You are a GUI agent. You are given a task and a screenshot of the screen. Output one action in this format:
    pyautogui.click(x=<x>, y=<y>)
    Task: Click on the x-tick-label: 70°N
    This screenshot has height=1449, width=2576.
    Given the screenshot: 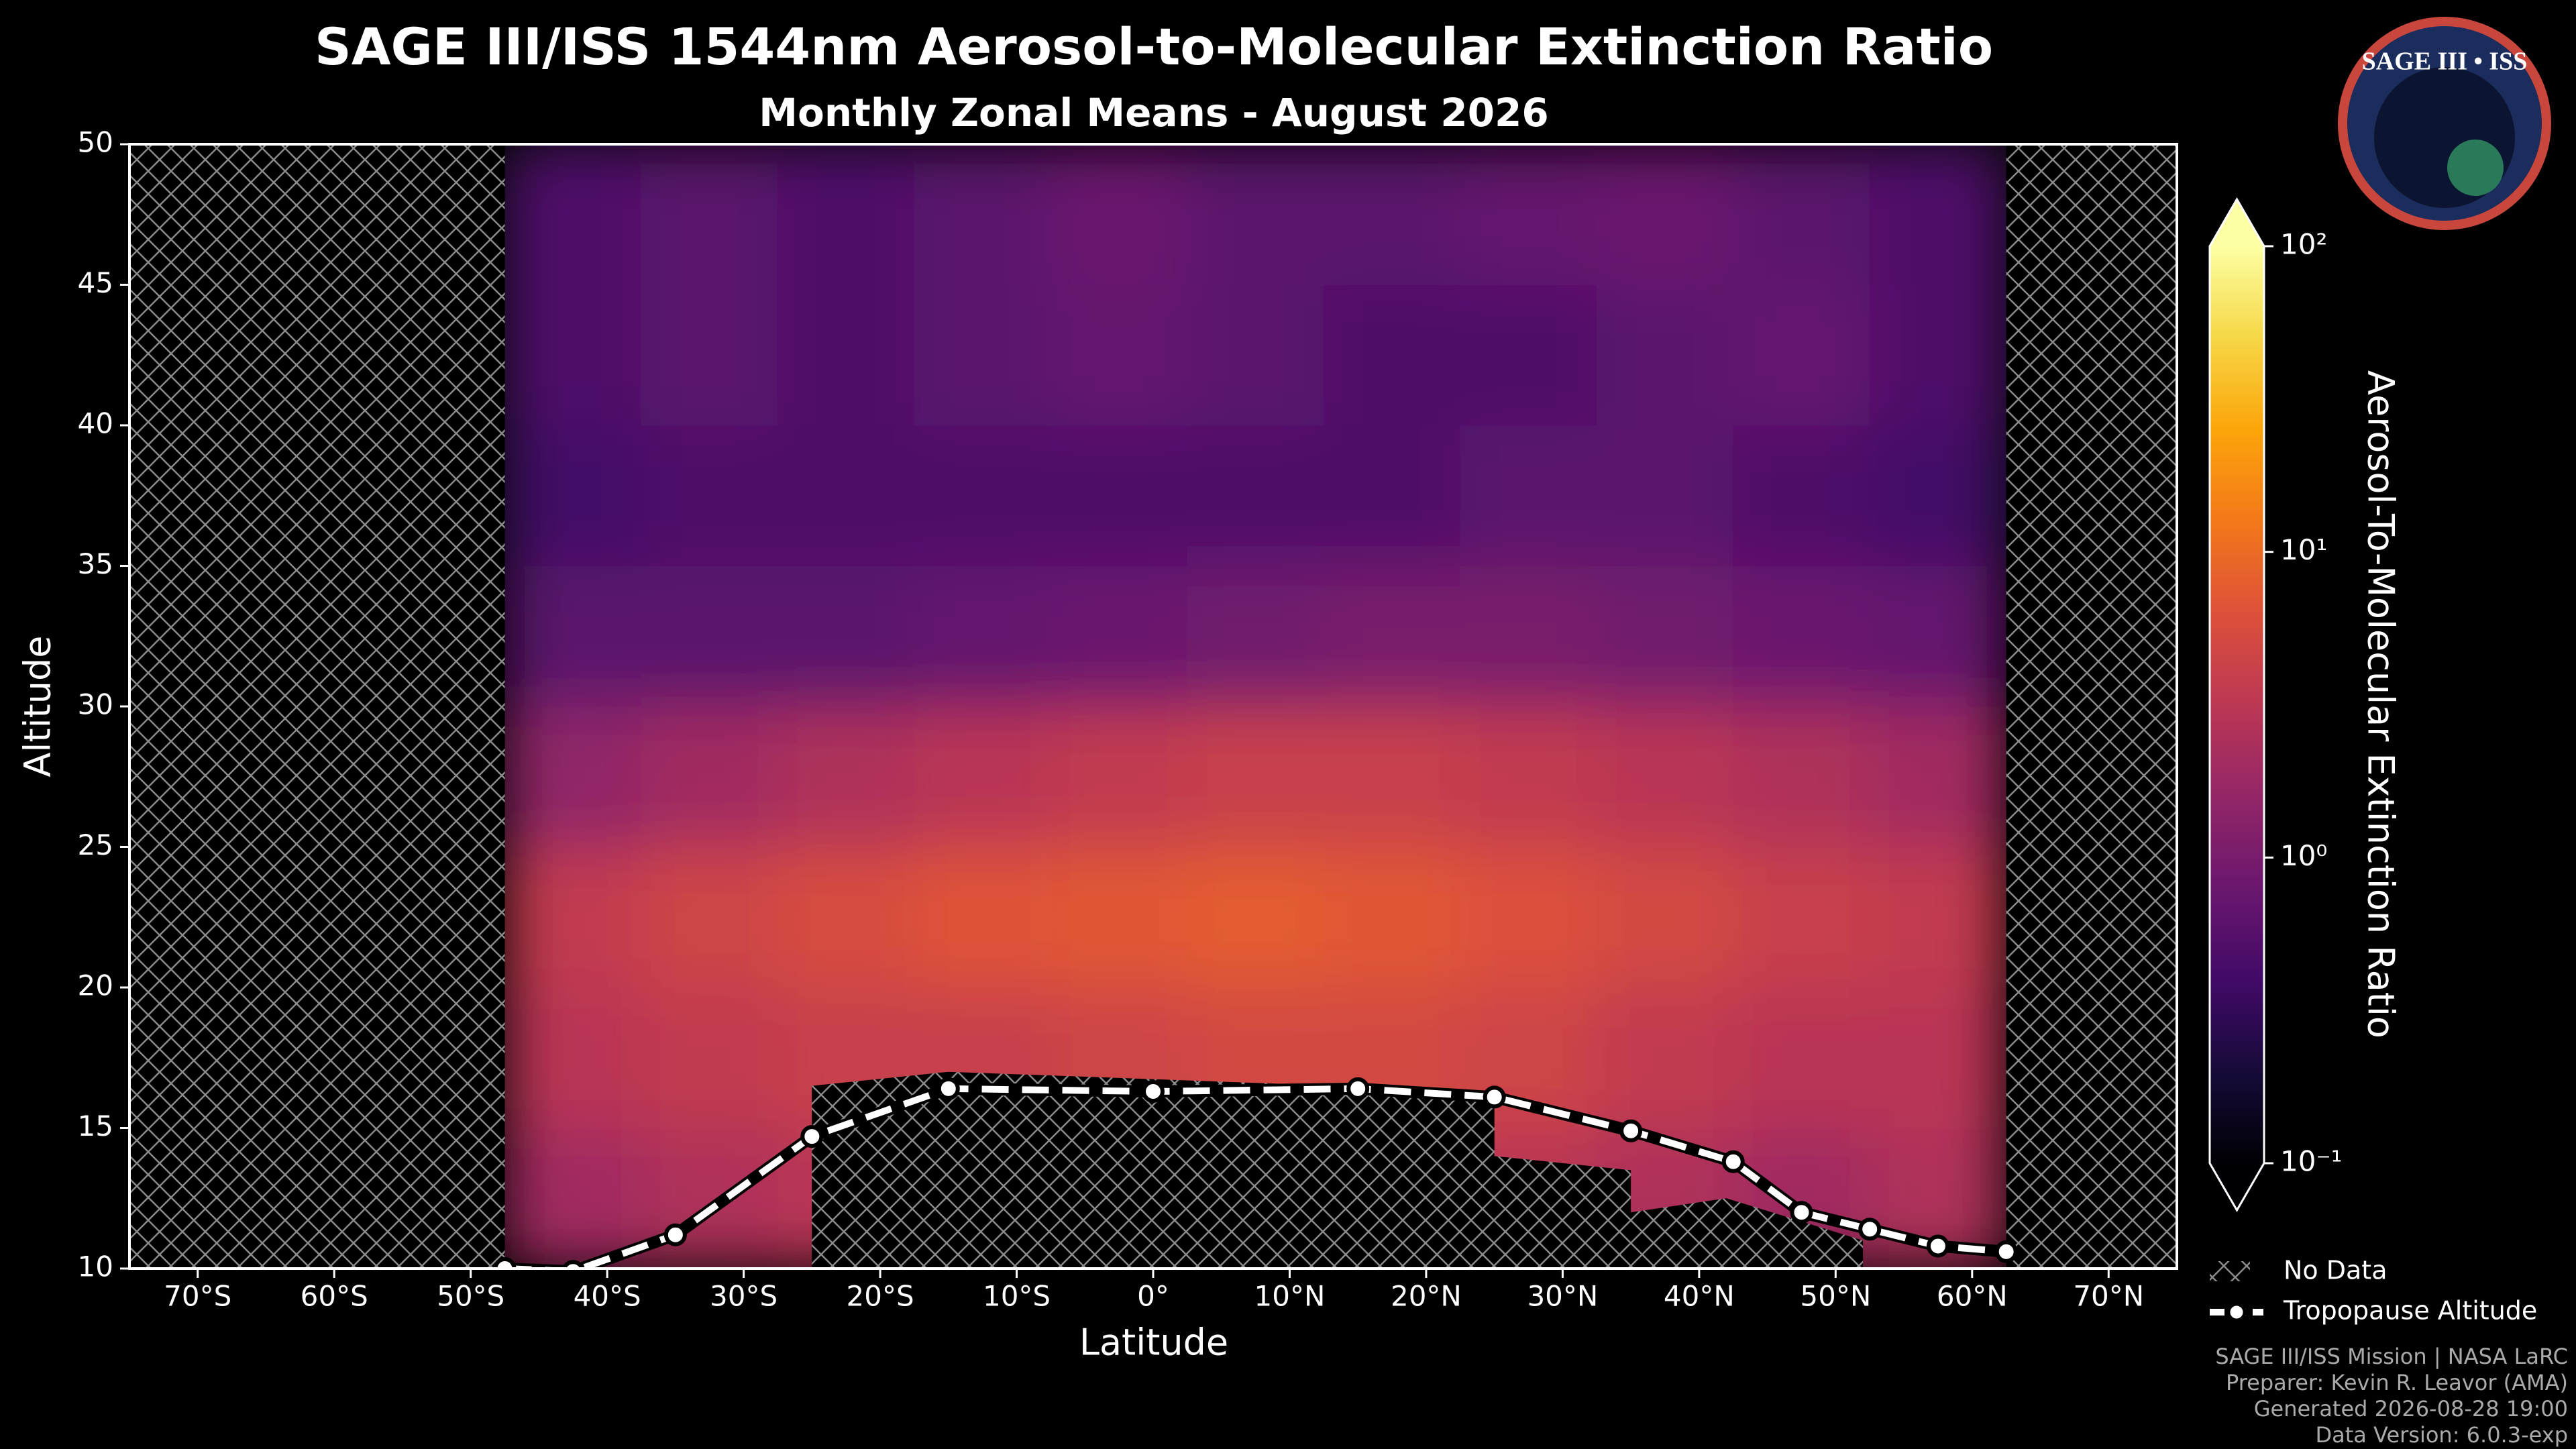 What is the action you would take?
    pyautogui.click(x=2108, y=1296)
    